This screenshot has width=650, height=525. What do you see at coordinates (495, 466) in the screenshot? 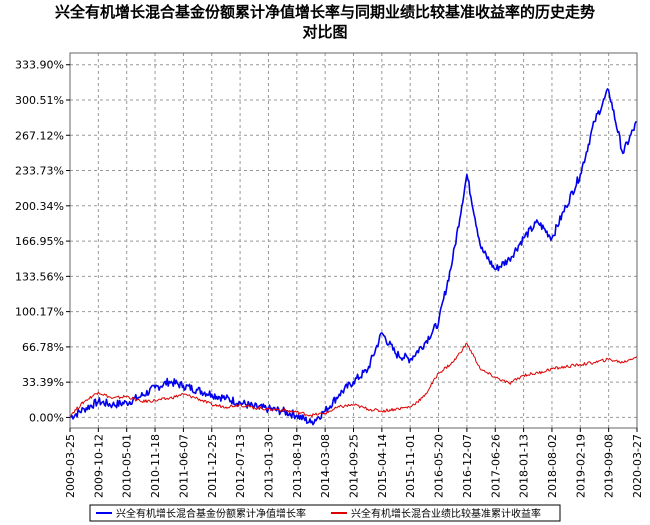
I see `x-tick-label: 2017-06-26` at bounding box center [495, 466].